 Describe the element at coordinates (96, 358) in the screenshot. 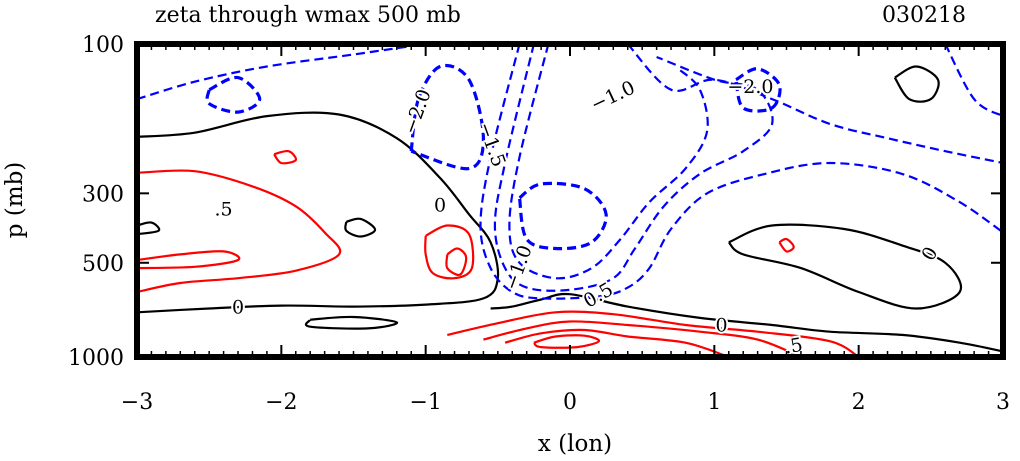

I see `y-tick-label-3: 1000` at that location.